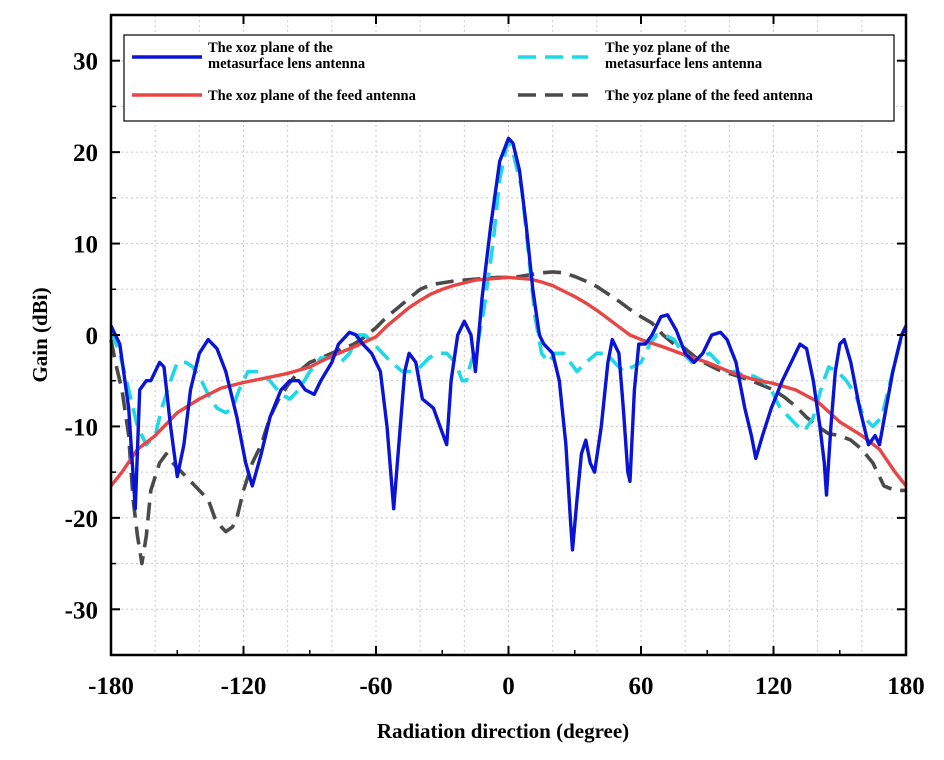 Image resolution: width=944 pixels, height=760 pixels. What do you see at coordinates (111, 686) in the screenshot?
I see `x-tick-label: -180` at bounding box center [111, 686].